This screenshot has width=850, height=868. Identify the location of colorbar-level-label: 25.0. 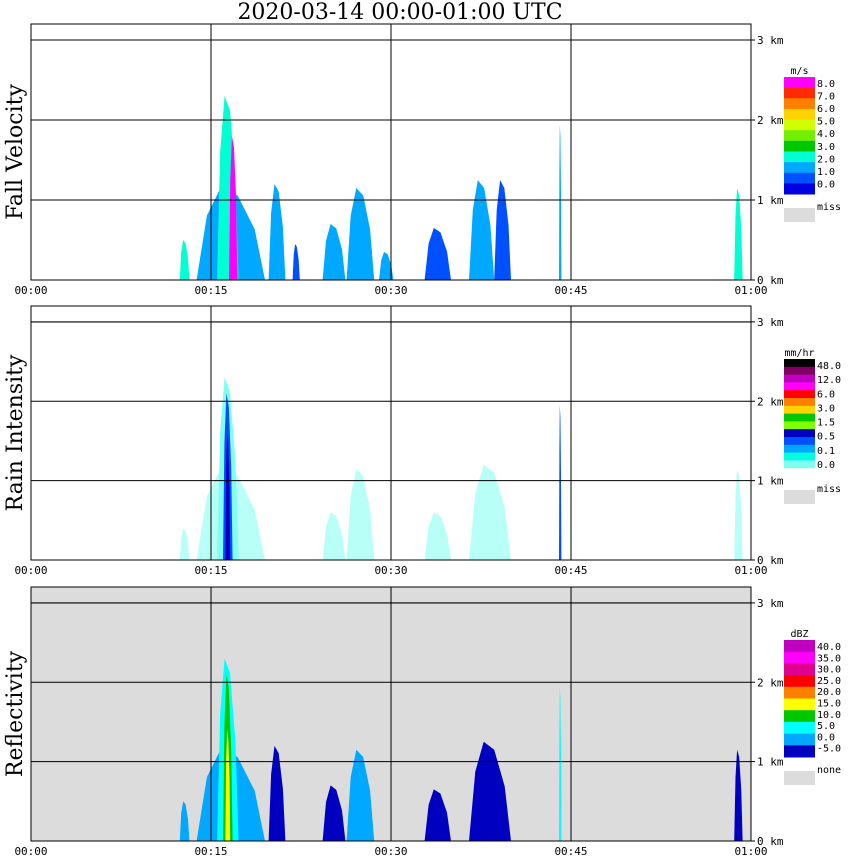
(829, 681).